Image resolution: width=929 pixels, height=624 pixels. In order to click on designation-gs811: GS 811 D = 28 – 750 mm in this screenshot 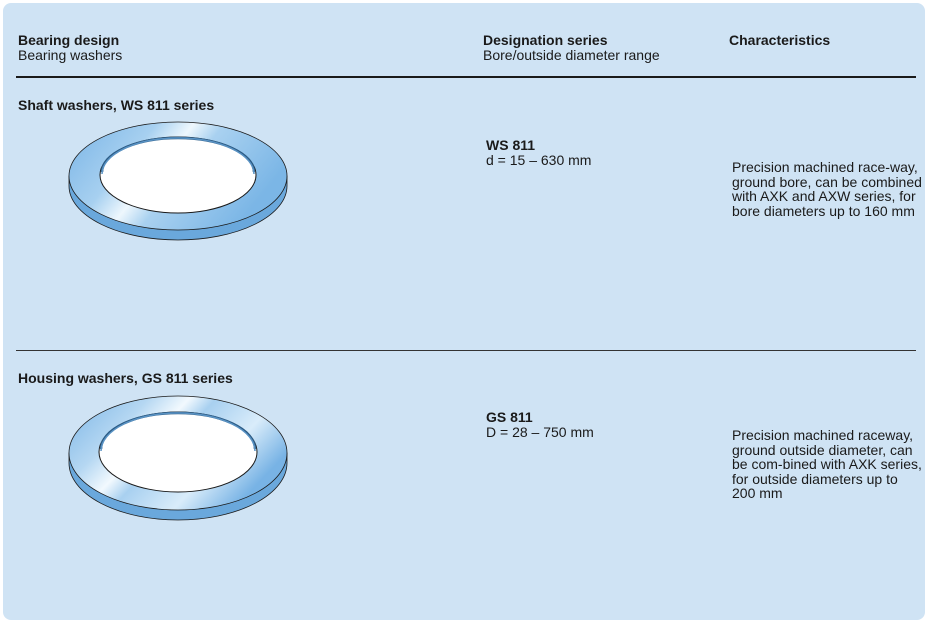, I will do `click(540, 425)`.